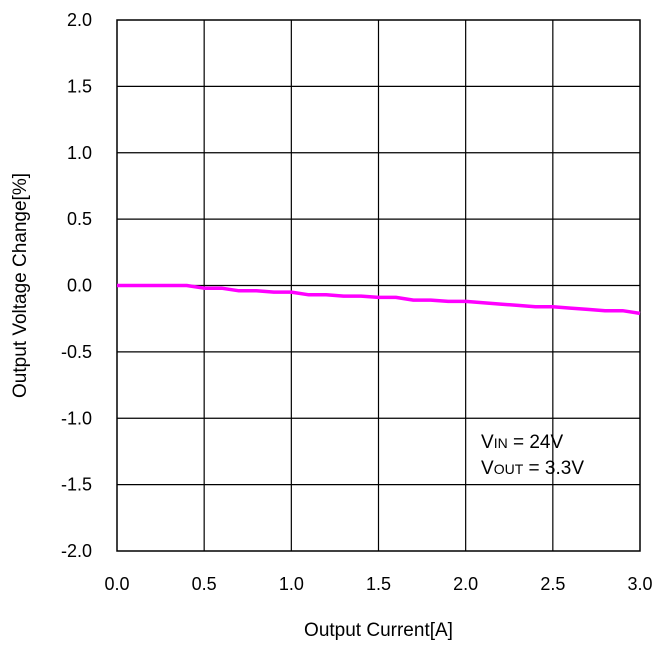 This screenshot has height=645, width=655. What do you see at coordinates (552, 584) in the screenshot?
I see `x-tick-label: 2.5` at bounding box center [552, 584].